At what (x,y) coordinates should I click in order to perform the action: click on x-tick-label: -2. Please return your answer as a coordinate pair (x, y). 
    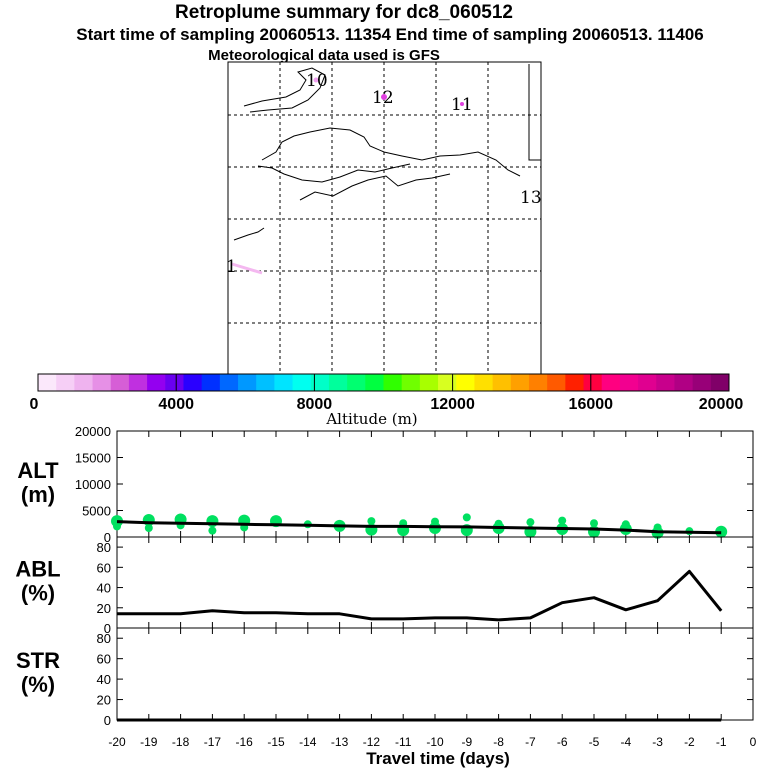
    Looking at the image, I should click on (689, 742).